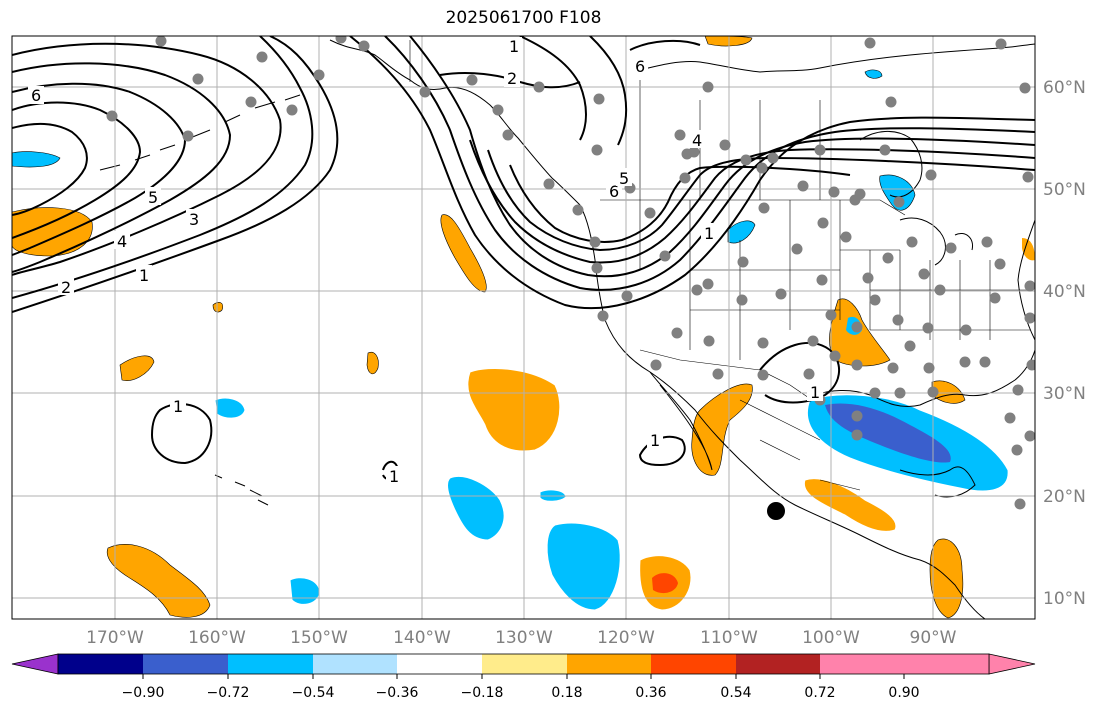 This screenshot has width=1105, height=712. What do you see at coordinates (933, 638) in the screenshot?
I see `lon-label: 90°W` at bounding box center [933, 638].